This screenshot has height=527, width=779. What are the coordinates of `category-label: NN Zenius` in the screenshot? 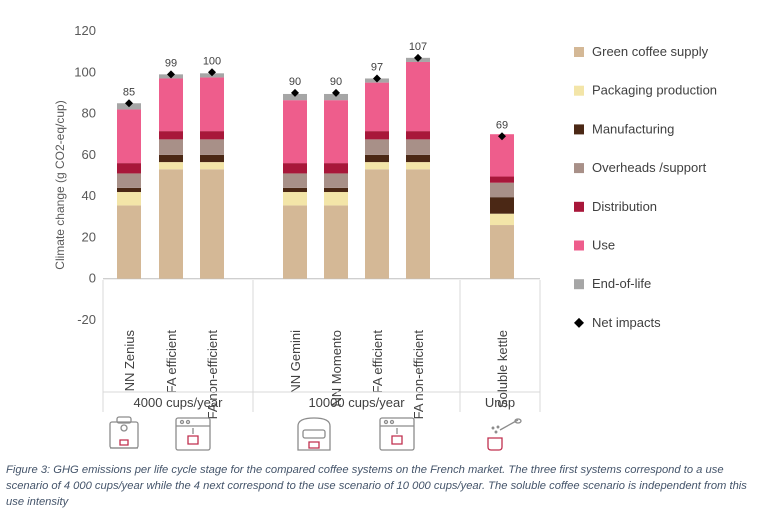 It's located at (129, 361).